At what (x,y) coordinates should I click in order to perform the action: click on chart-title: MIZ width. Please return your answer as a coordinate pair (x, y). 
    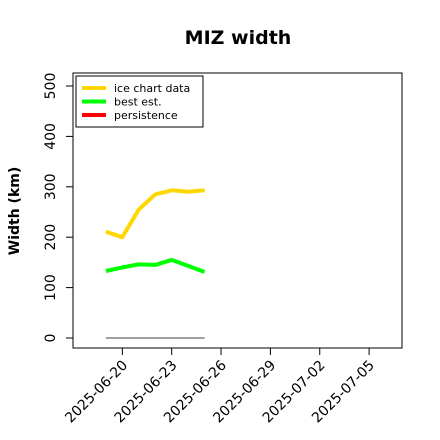
    Looking at the image, I should click on (238, 38).